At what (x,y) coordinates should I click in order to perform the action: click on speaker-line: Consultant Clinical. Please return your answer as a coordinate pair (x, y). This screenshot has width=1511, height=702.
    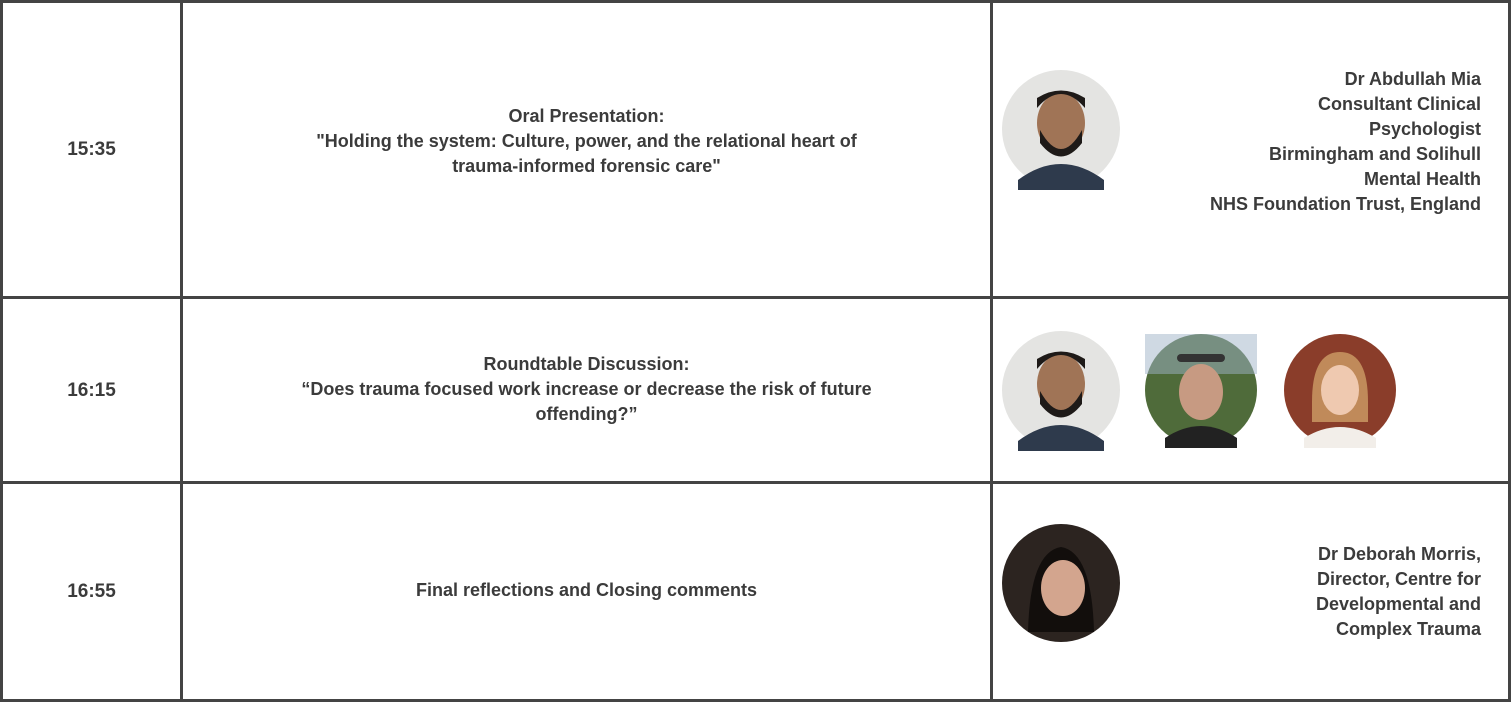
    Looking at the image, I should click on (1399, 103).